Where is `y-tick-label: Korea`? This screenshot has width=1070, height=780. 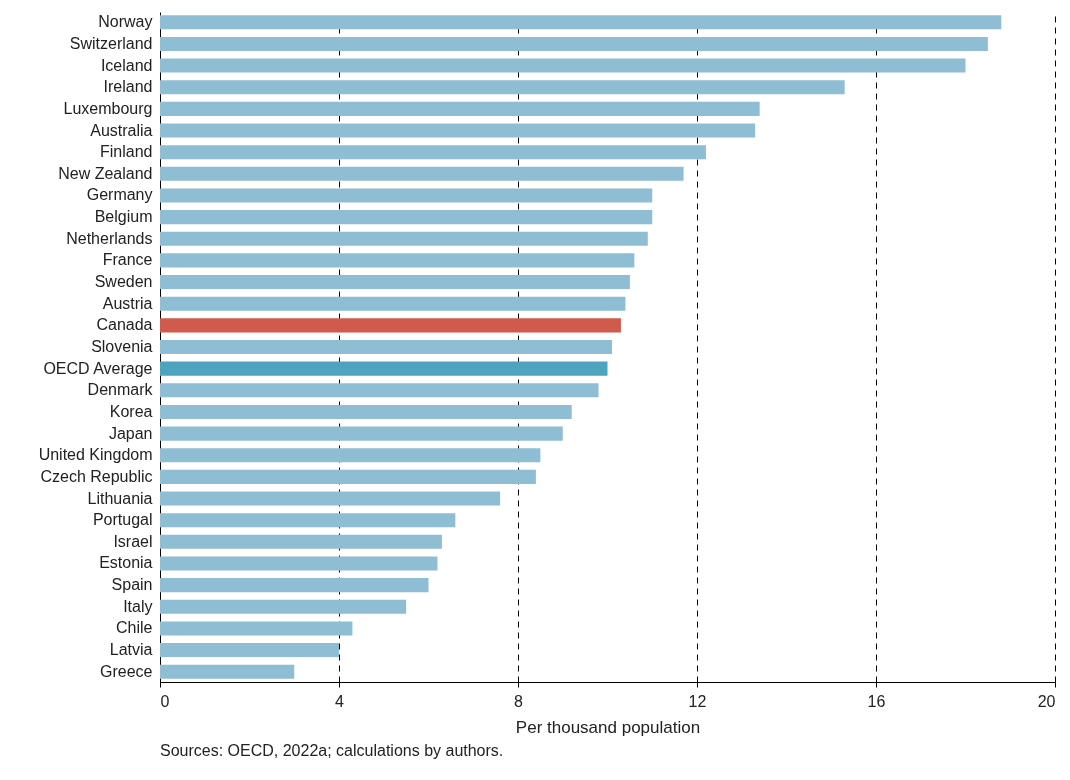
y-tick-label: Korea is located at coordinates (131, 411).